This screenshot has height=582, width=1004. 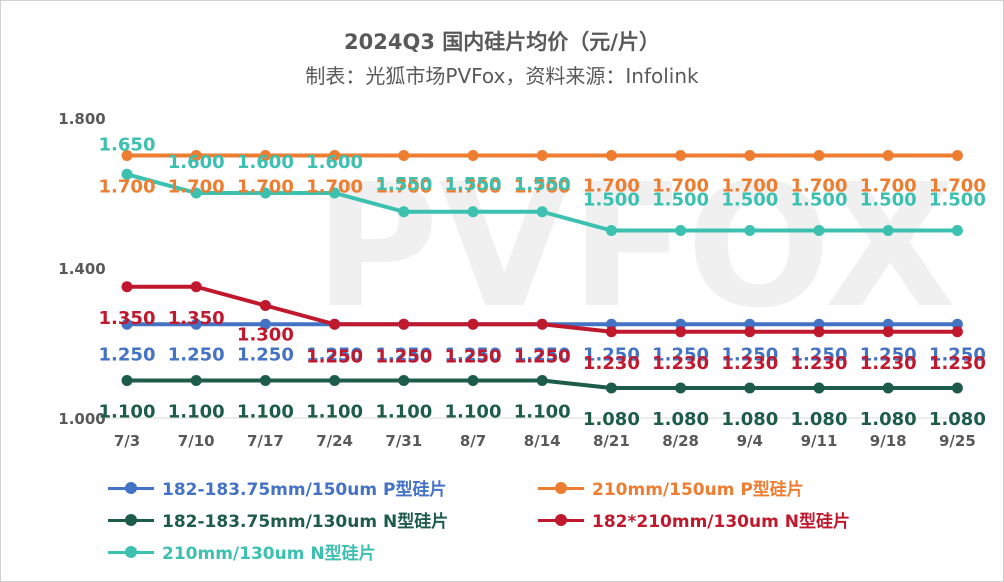 What do you see at coordinates (196, 441) in the screenshot?
I see `x-tick-label: 7/10` at bounding box center [196, 441].